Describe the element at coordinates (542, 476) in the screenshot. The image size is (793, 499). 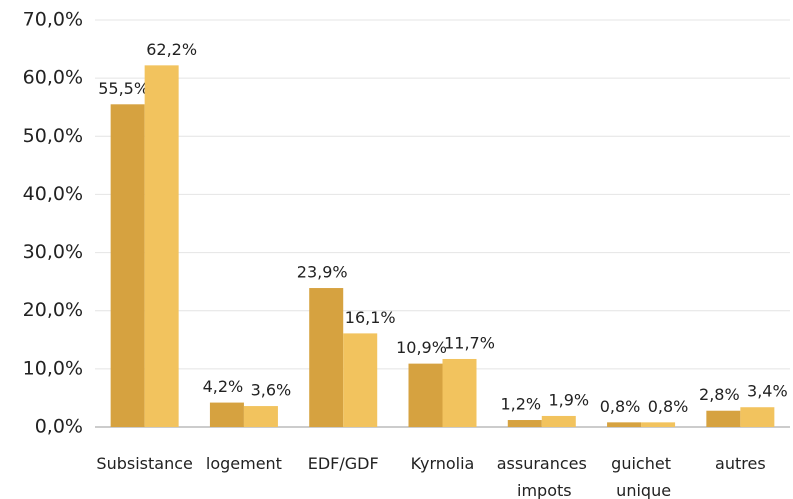
I see `x-tick-label: assurances impots` at that location.